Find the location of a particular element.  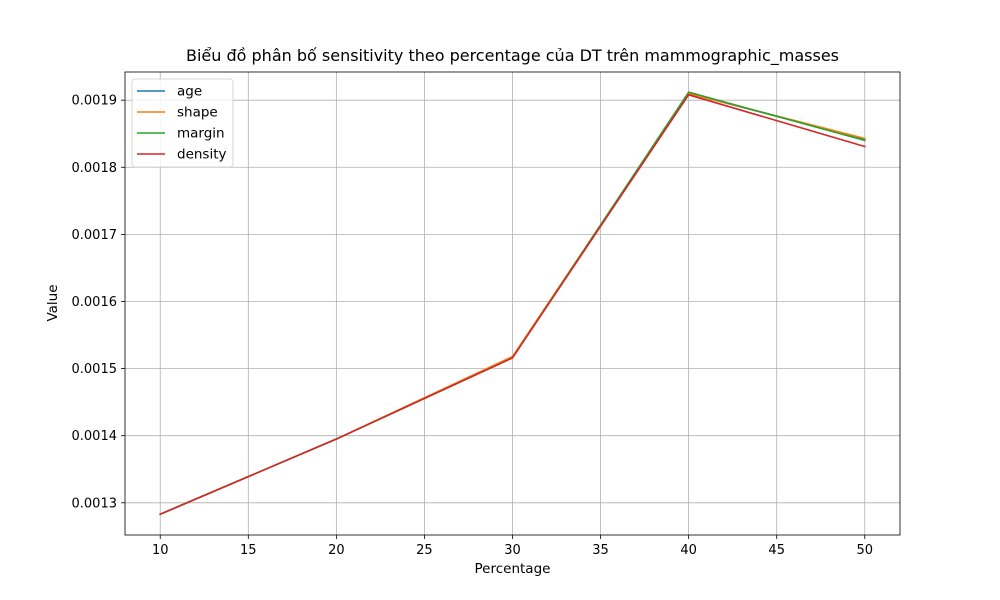

y-tick-label: 0.0015 is located at coordinates (95, 369).